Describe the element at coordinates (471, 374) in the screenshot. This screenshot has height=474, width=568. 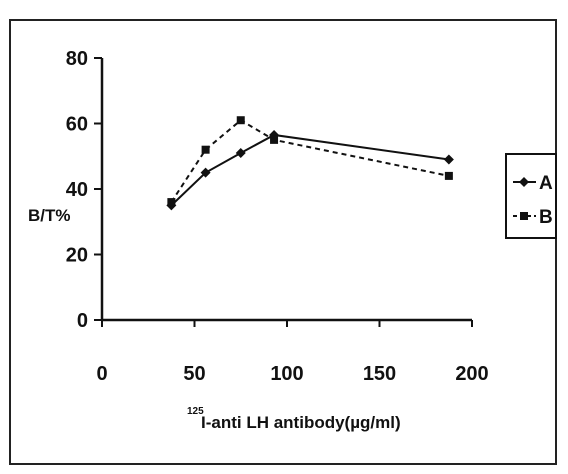
I see `x-tick-label: 200` at that location.